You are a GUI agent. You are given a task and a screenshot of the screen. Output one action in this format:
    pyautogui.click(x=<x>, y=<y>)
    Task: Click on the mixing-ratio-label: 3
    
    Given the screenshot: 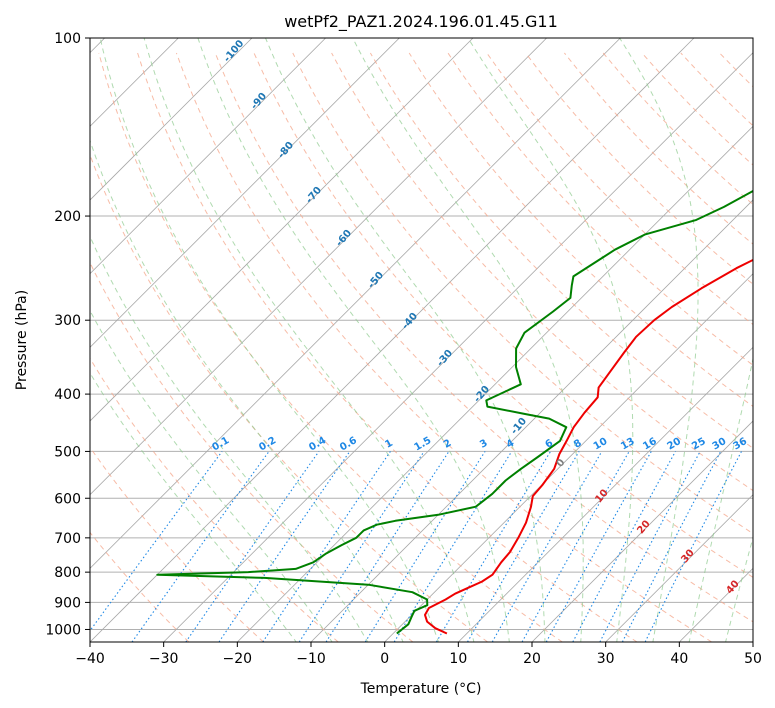 What is the action you would take?
    pyautogui.click(x=484, y=444)
    